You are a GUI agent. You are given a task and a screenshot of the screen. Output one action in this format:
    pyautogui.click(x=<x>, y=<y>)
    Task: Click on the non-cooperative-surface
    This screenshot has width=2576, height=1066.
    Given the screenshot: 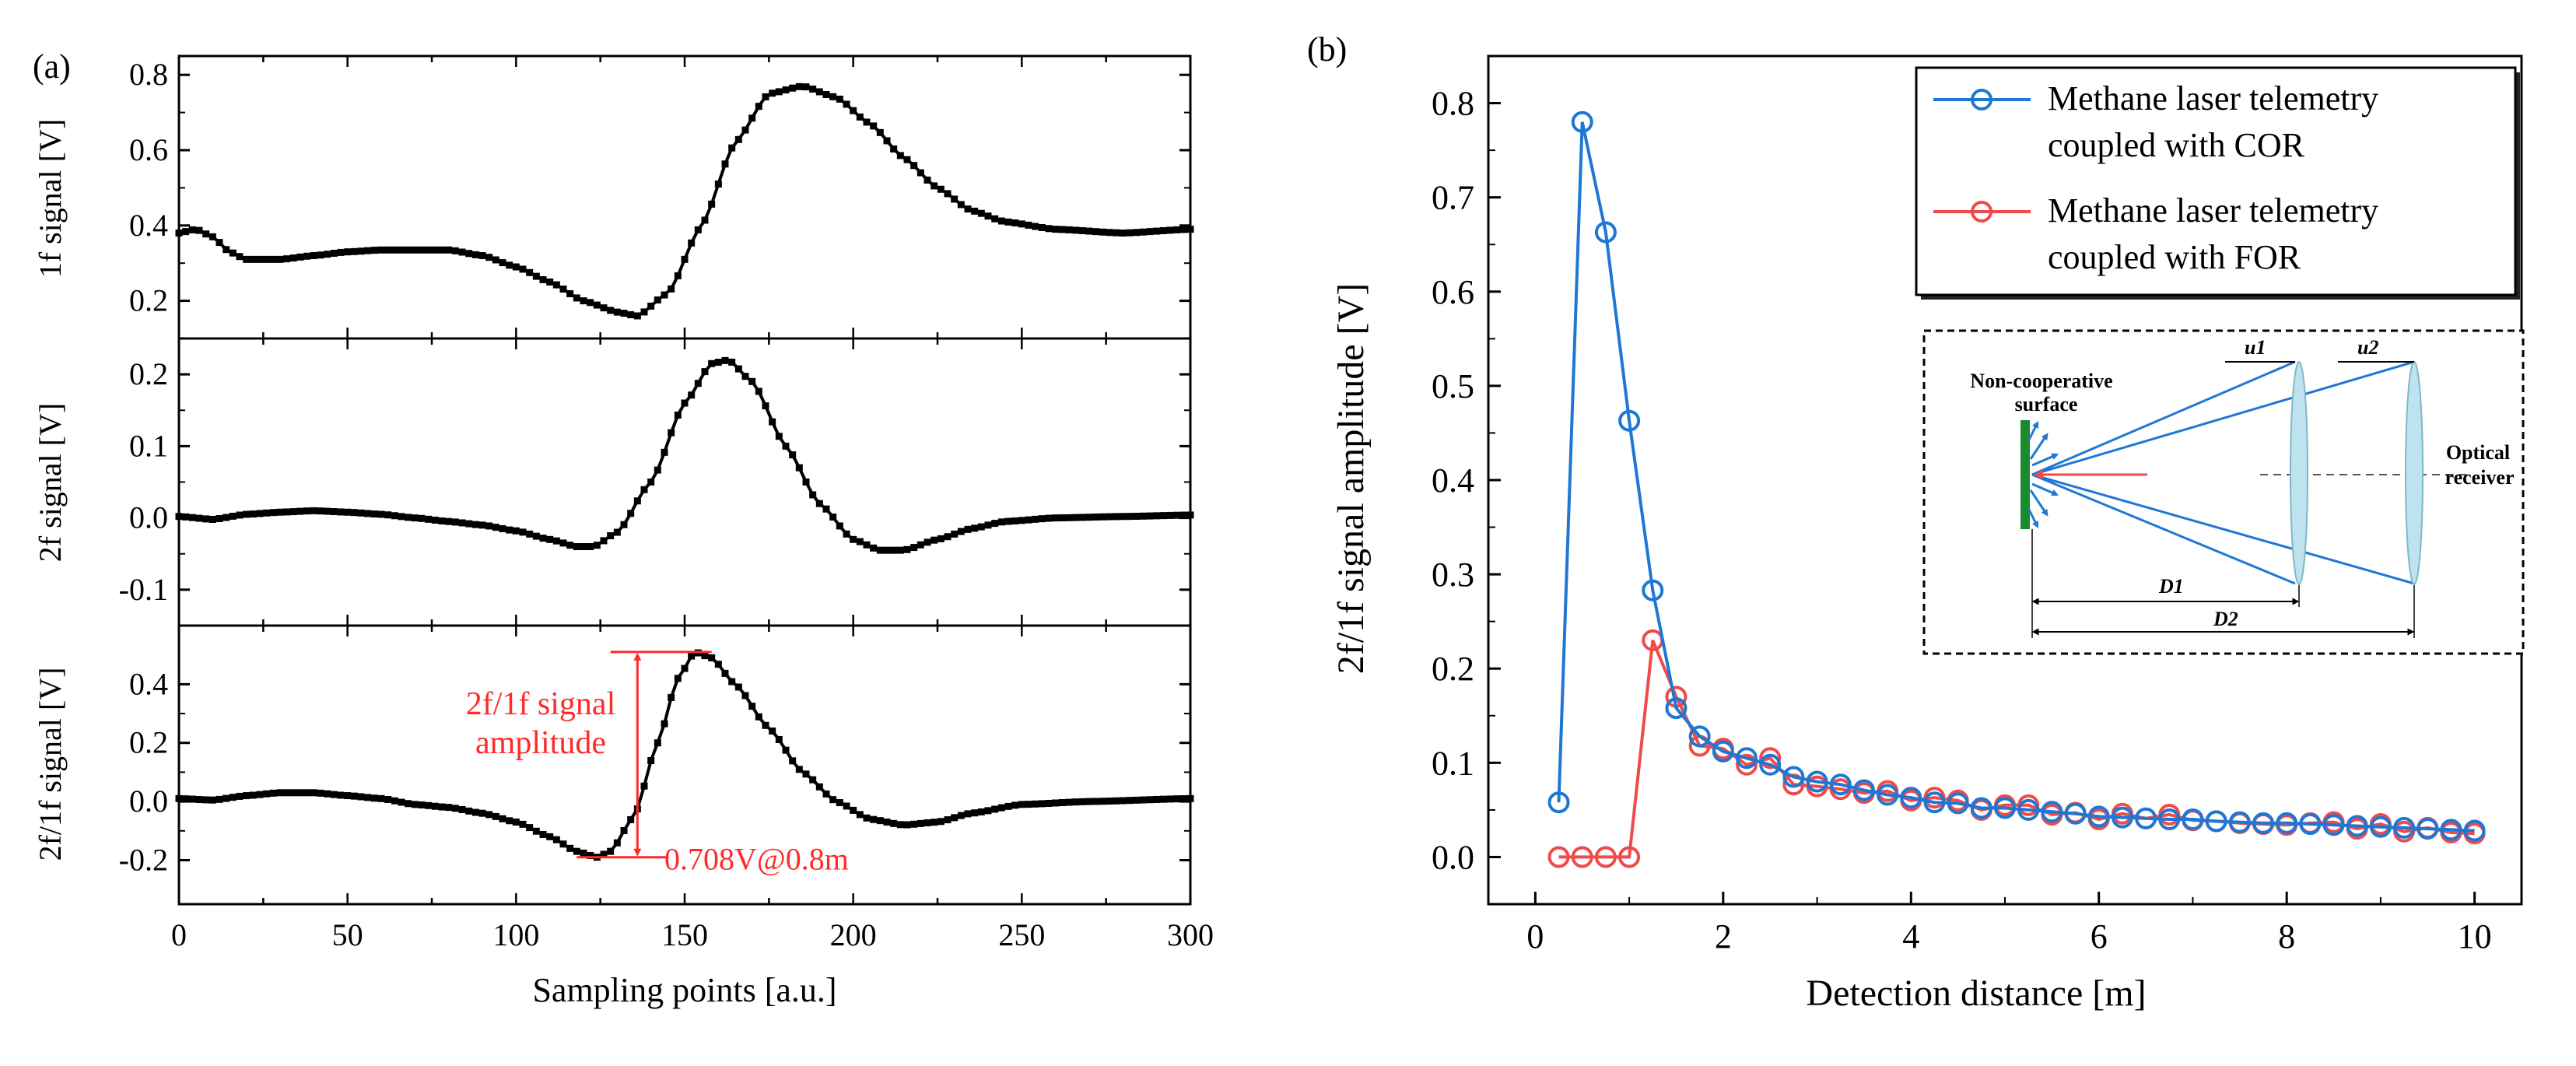 What is the action you would take?
    pyautogui.click(x=2025, y=474)
    